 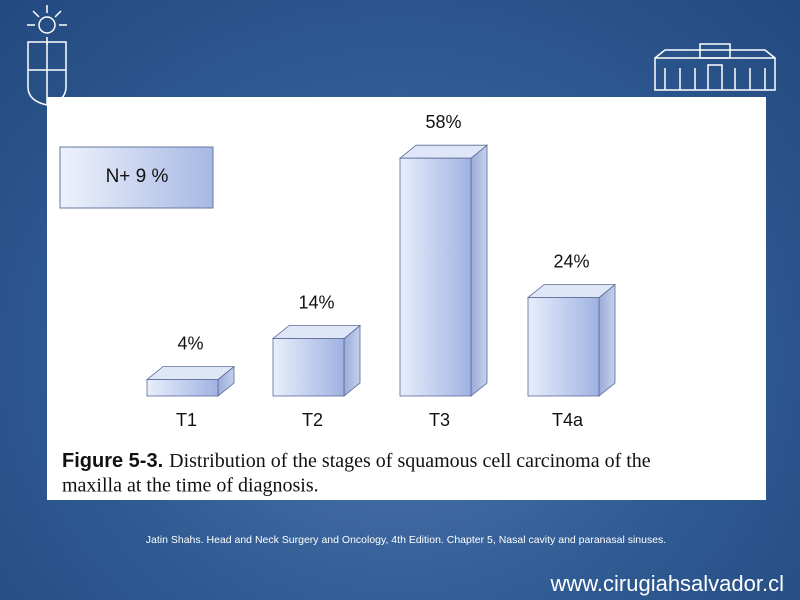 I want to click on annotation: N+ 9 %, so click(x=137, y=176).